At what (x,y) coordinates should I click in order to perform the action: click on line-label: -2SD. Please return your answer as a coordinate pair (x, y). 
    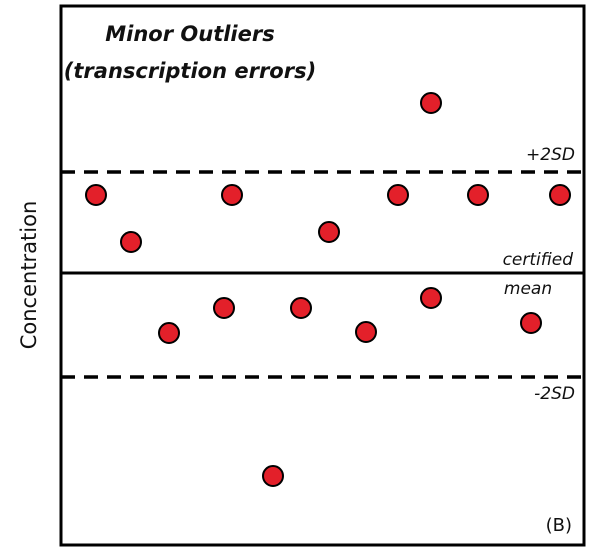
    Looking at the image, I should click on (554, 394).